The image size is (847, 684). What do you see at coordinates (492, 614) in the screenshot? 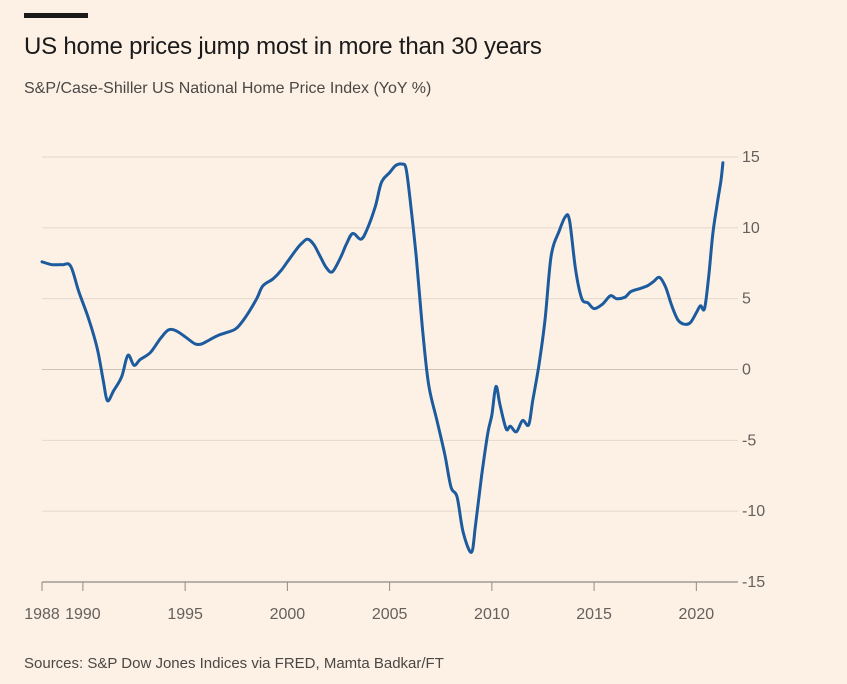
I see `x-tick-label: 2010` at bounding box center [492, 614].